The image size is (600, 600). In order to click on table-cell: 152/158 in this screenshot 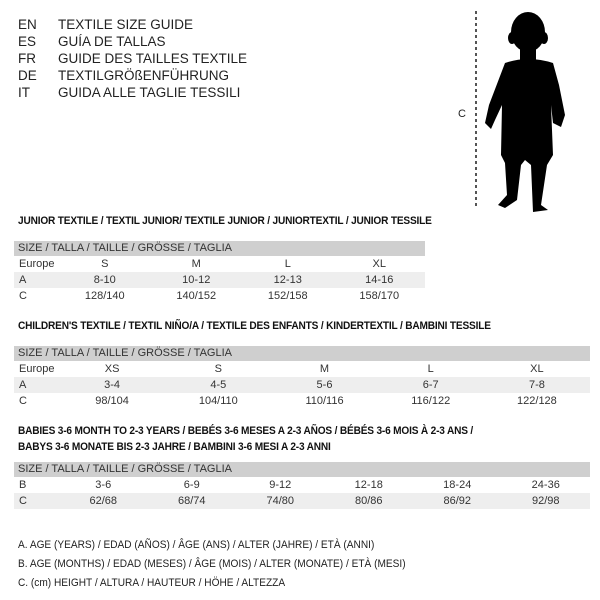, I will do `click(287, 296)`.